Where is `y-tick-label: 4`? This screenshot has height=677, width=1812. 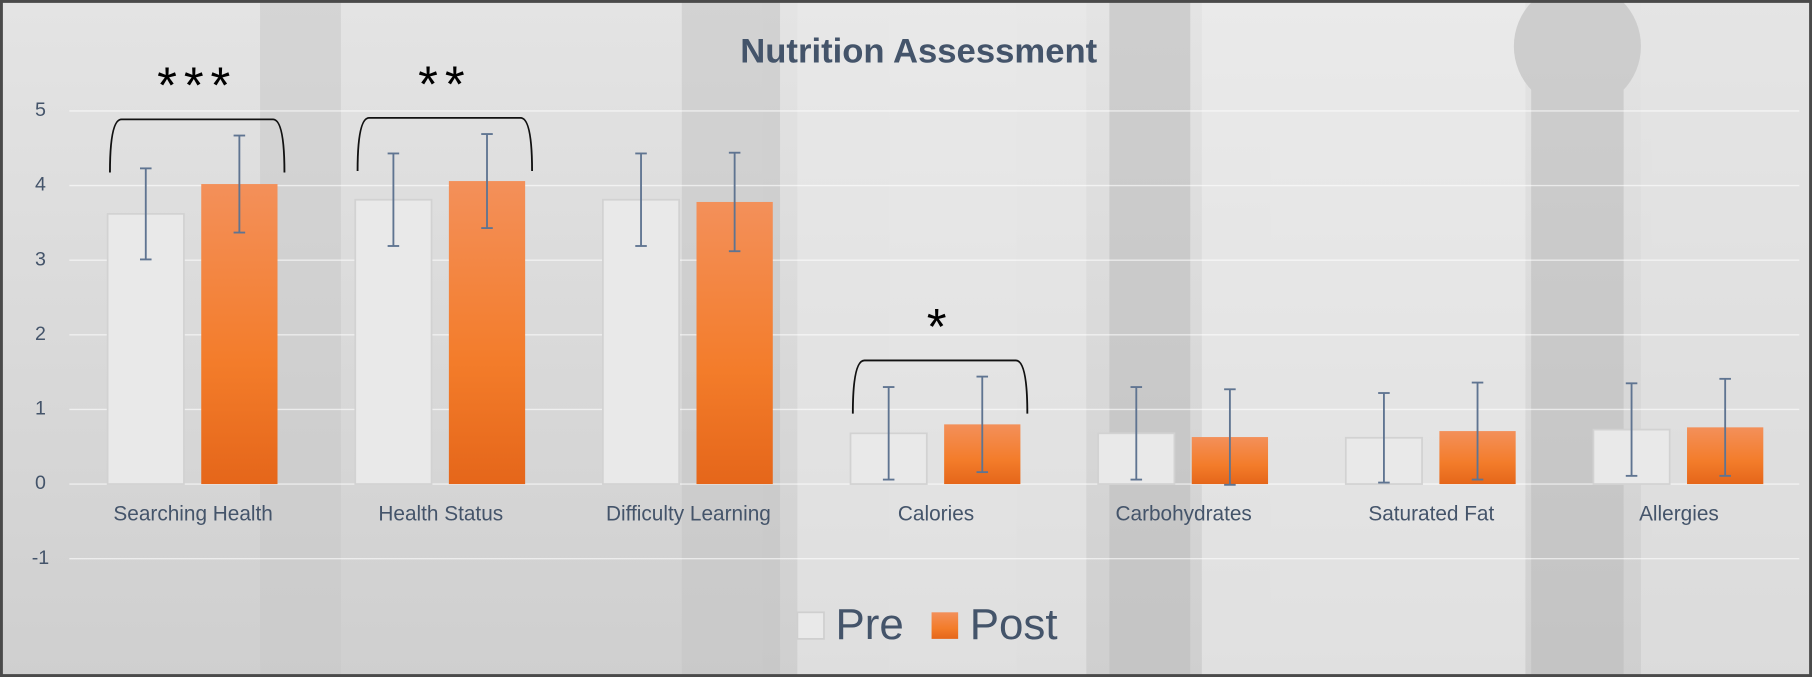 y-tick-label: 4 is located at coordinates (40, 185).